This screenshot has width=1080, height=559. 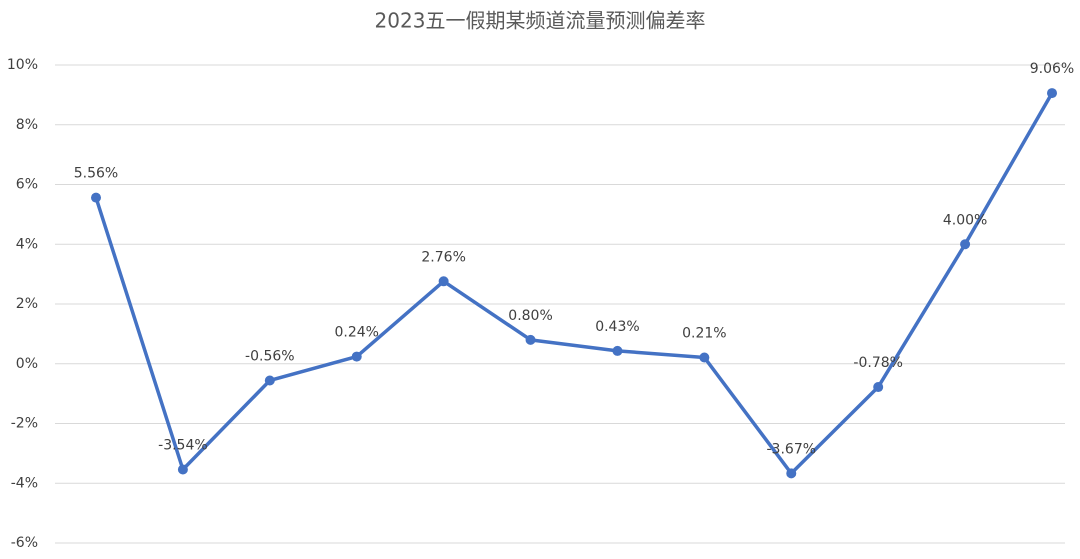 I want to click on y-tick-label: -4%, so click(x=24, y=483).